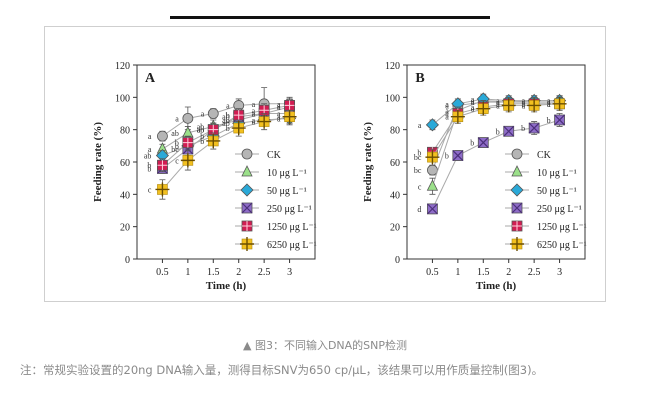  Describe the element at coordinates (534, 272) in the screenshot. I see `x-tick-label: 2.5` at that location.